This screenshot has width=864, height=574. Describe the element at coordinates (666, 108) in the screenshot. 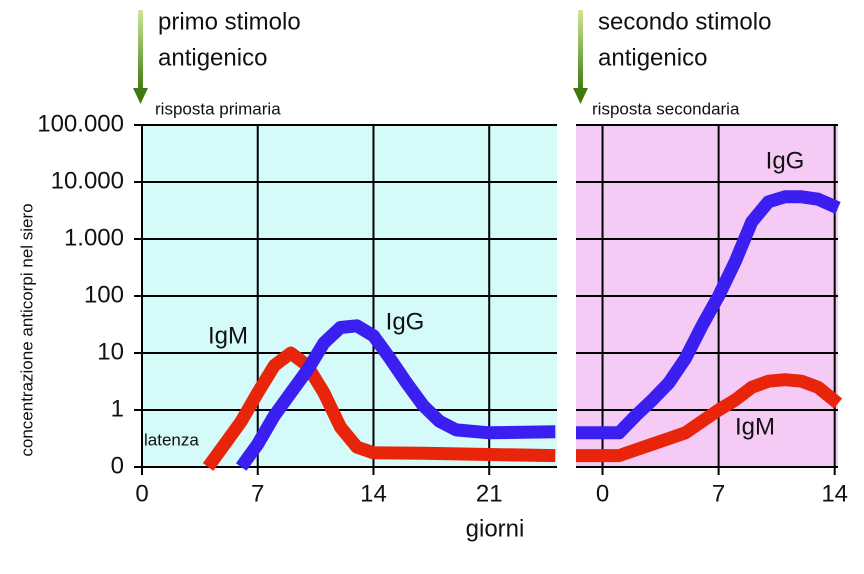

I see `response-label: risposta secondaria` at that location.